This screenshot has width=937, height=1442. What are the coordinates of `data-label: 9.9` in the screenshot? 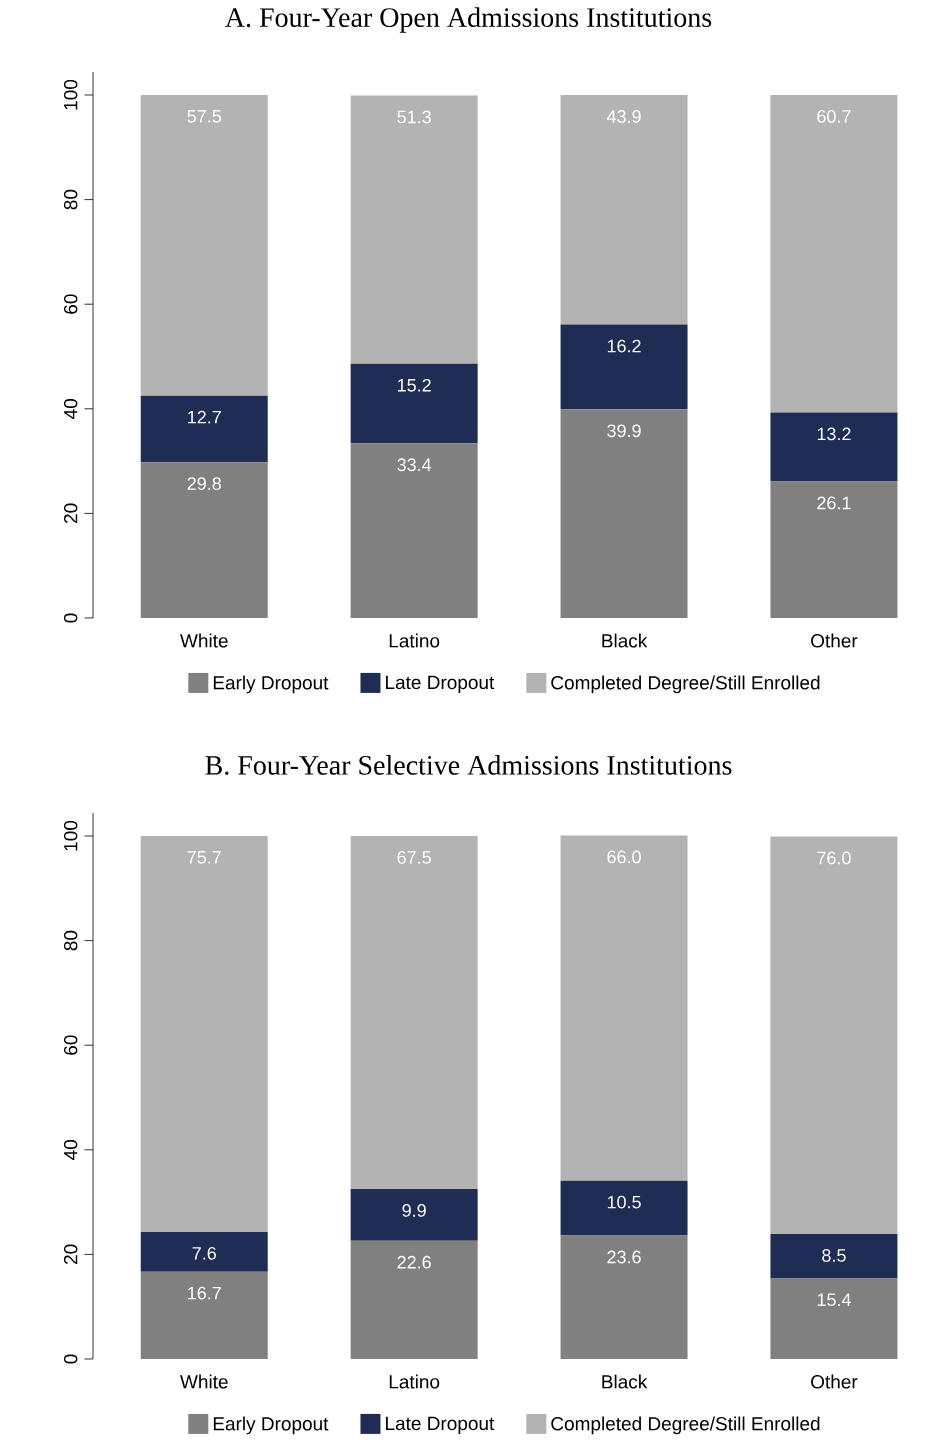 It's located at (414, 1210).